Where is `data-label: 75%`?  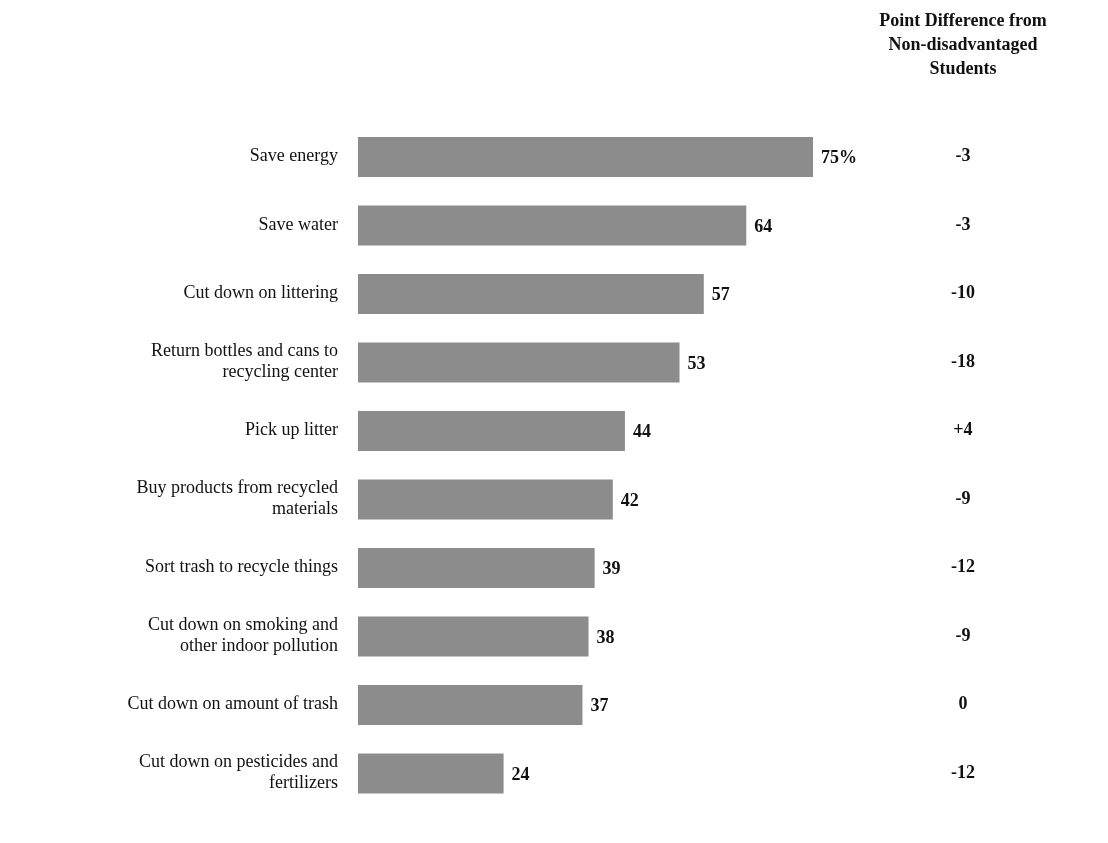
data-label: 75% is located at coordinates (839, 157).